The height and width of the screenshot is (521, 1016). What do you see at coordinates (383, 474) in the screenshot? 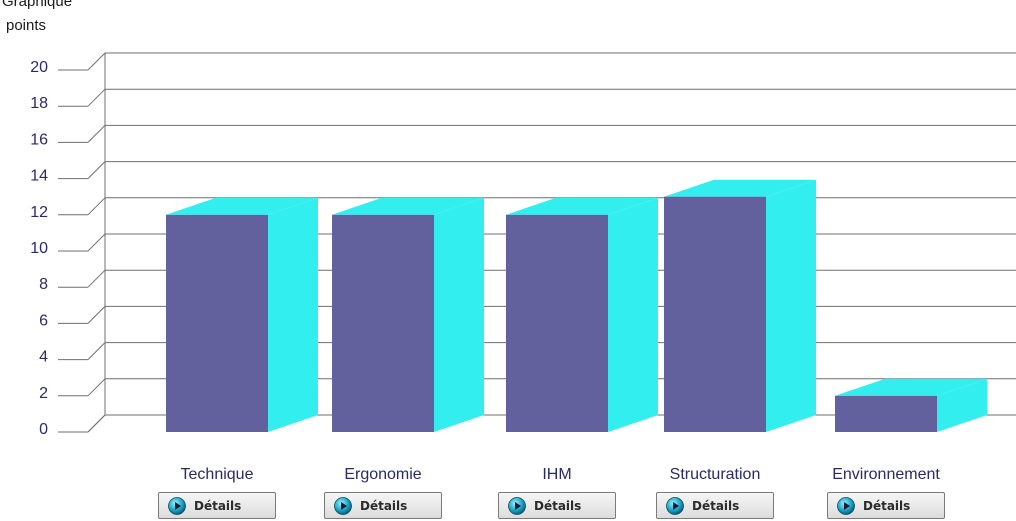
I see `x-category-label: Ergonomie` at bounding box center [383, 474].